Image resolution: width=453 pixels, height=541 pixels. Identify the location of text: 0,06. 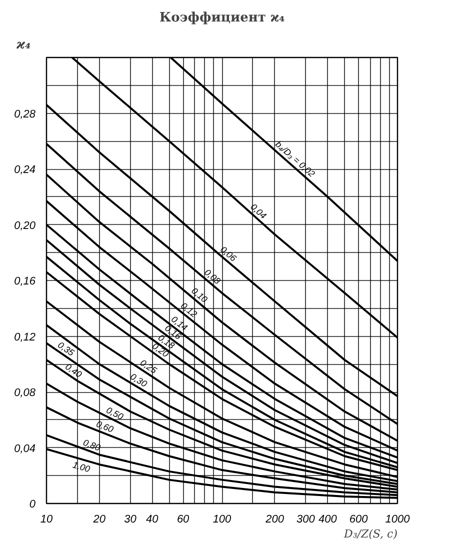
(228, 254).